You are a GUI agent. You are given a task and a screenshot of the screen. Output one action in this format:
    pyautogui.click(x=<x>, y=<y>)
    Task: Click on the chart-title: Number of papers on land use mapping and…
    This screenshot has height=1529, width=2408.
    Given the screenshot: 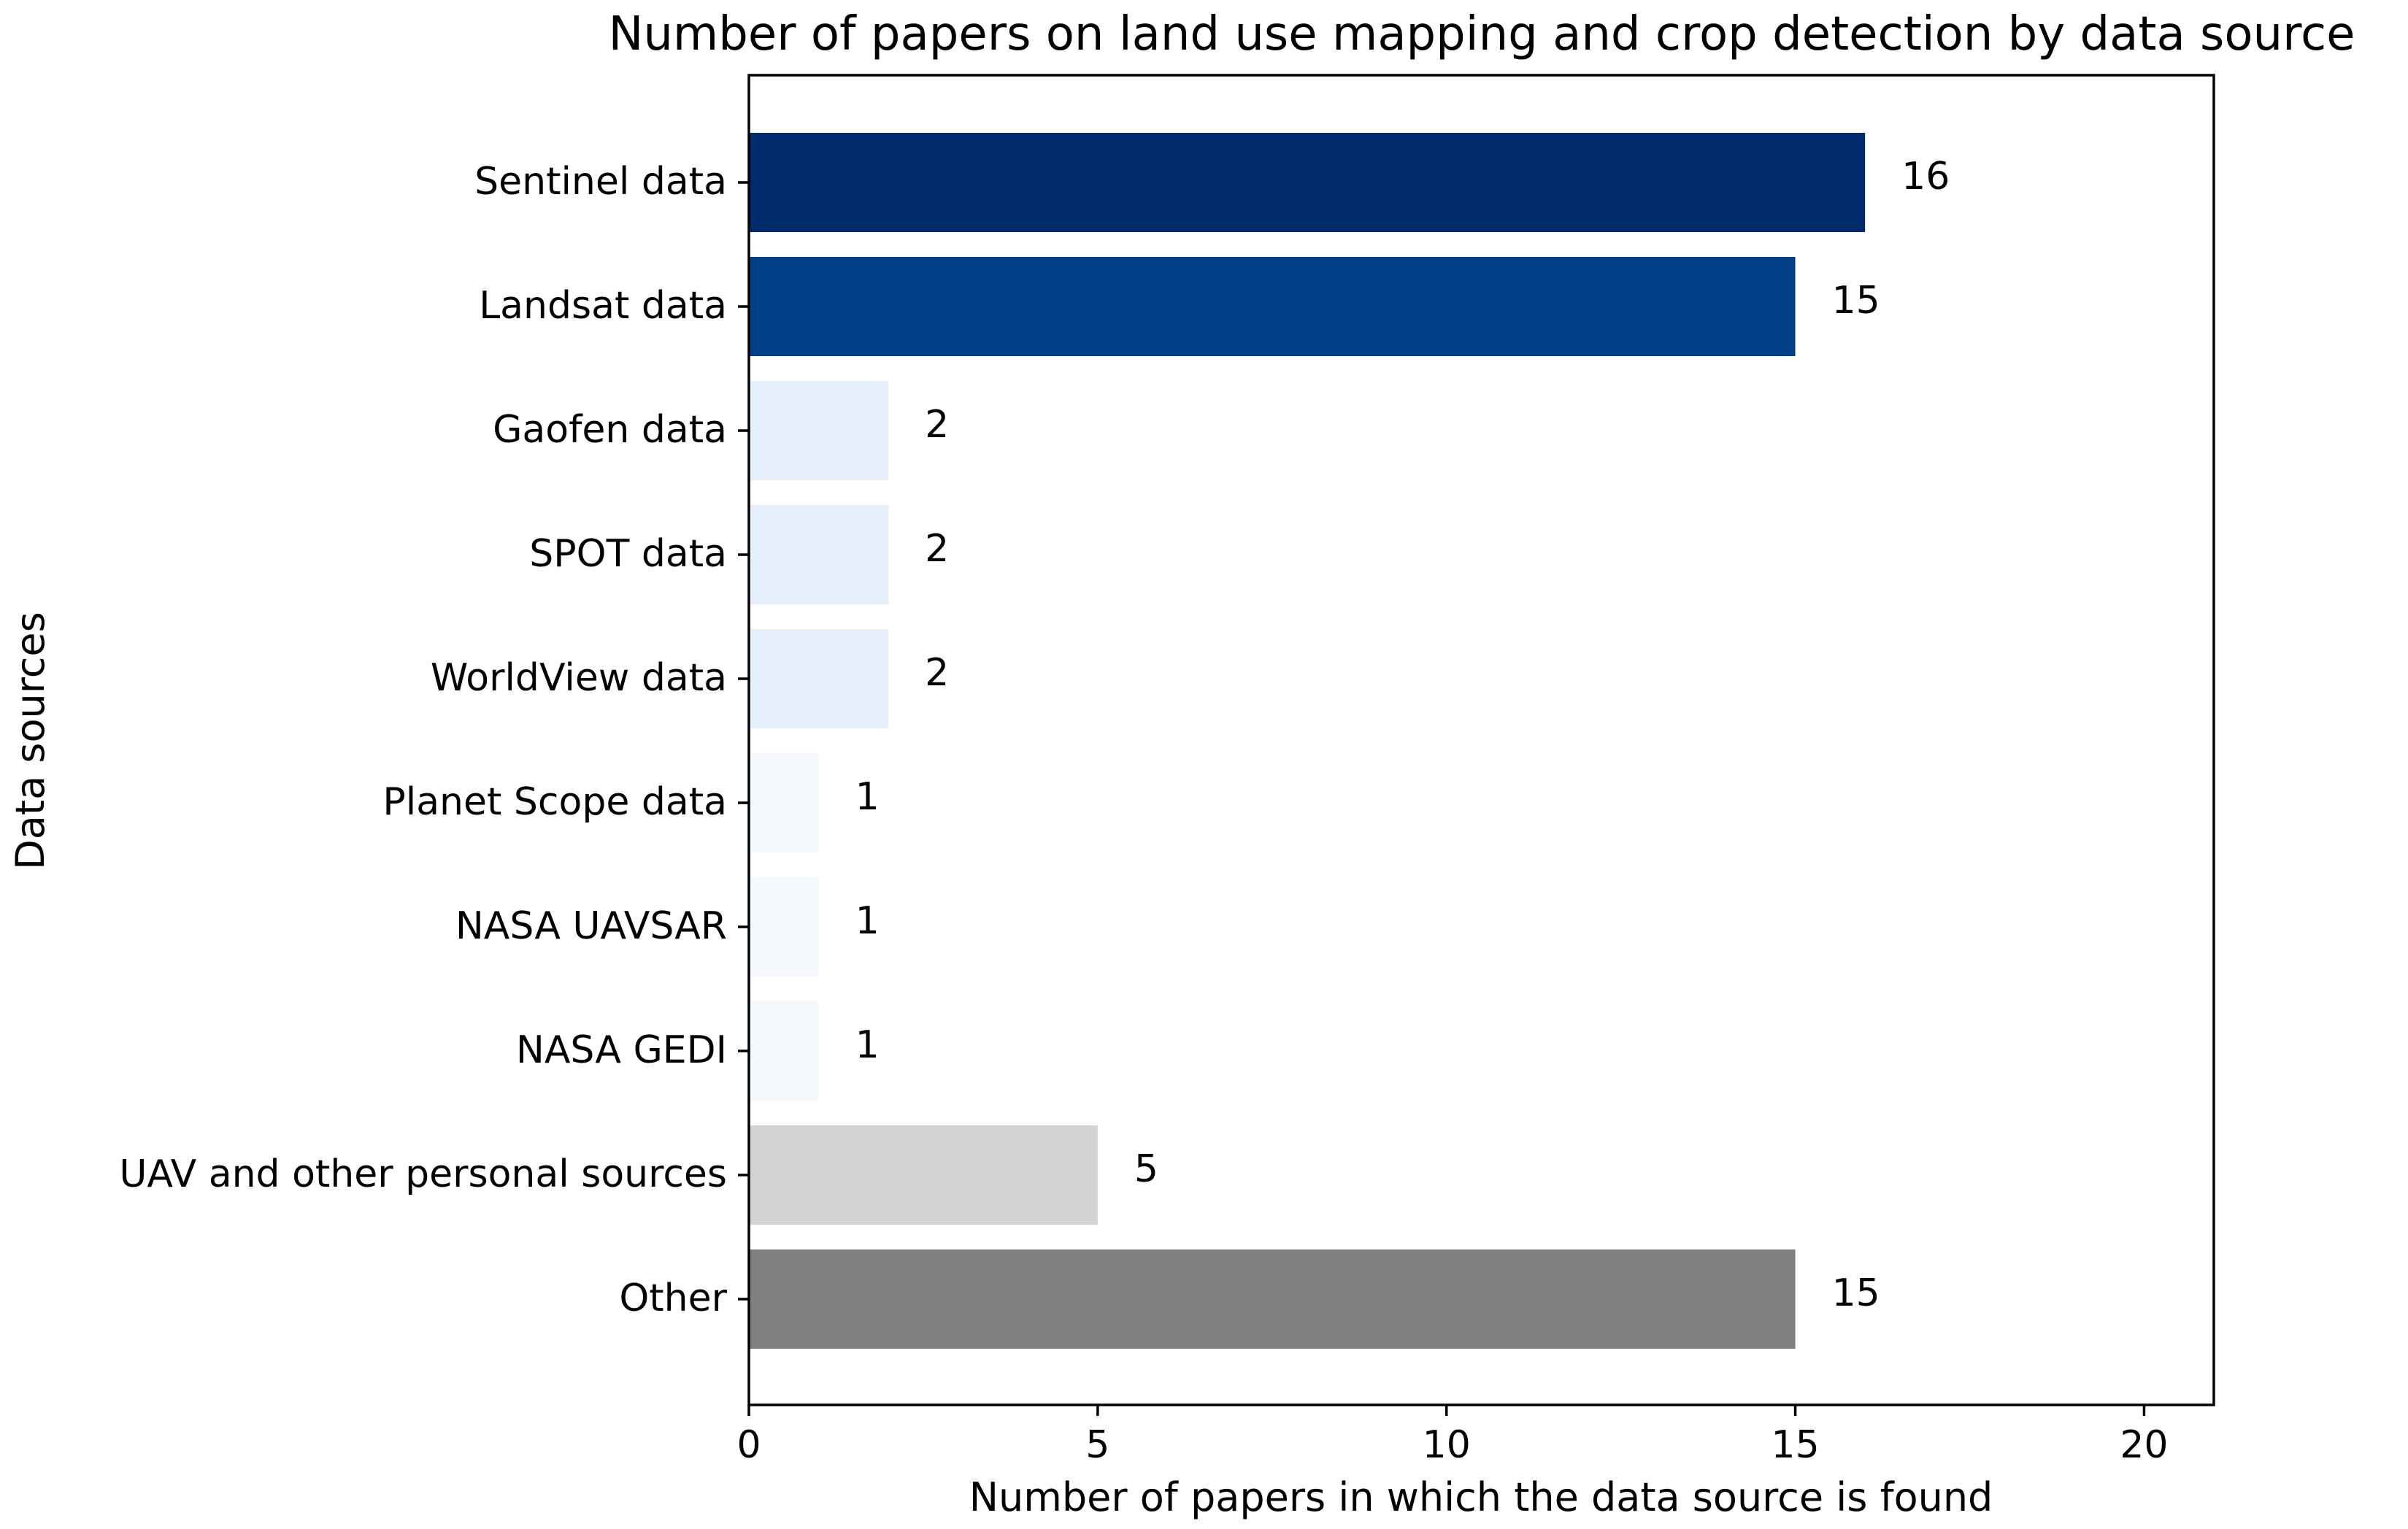 What is the action you would take?
    pyautogui.click(x=1481, y=34)
    